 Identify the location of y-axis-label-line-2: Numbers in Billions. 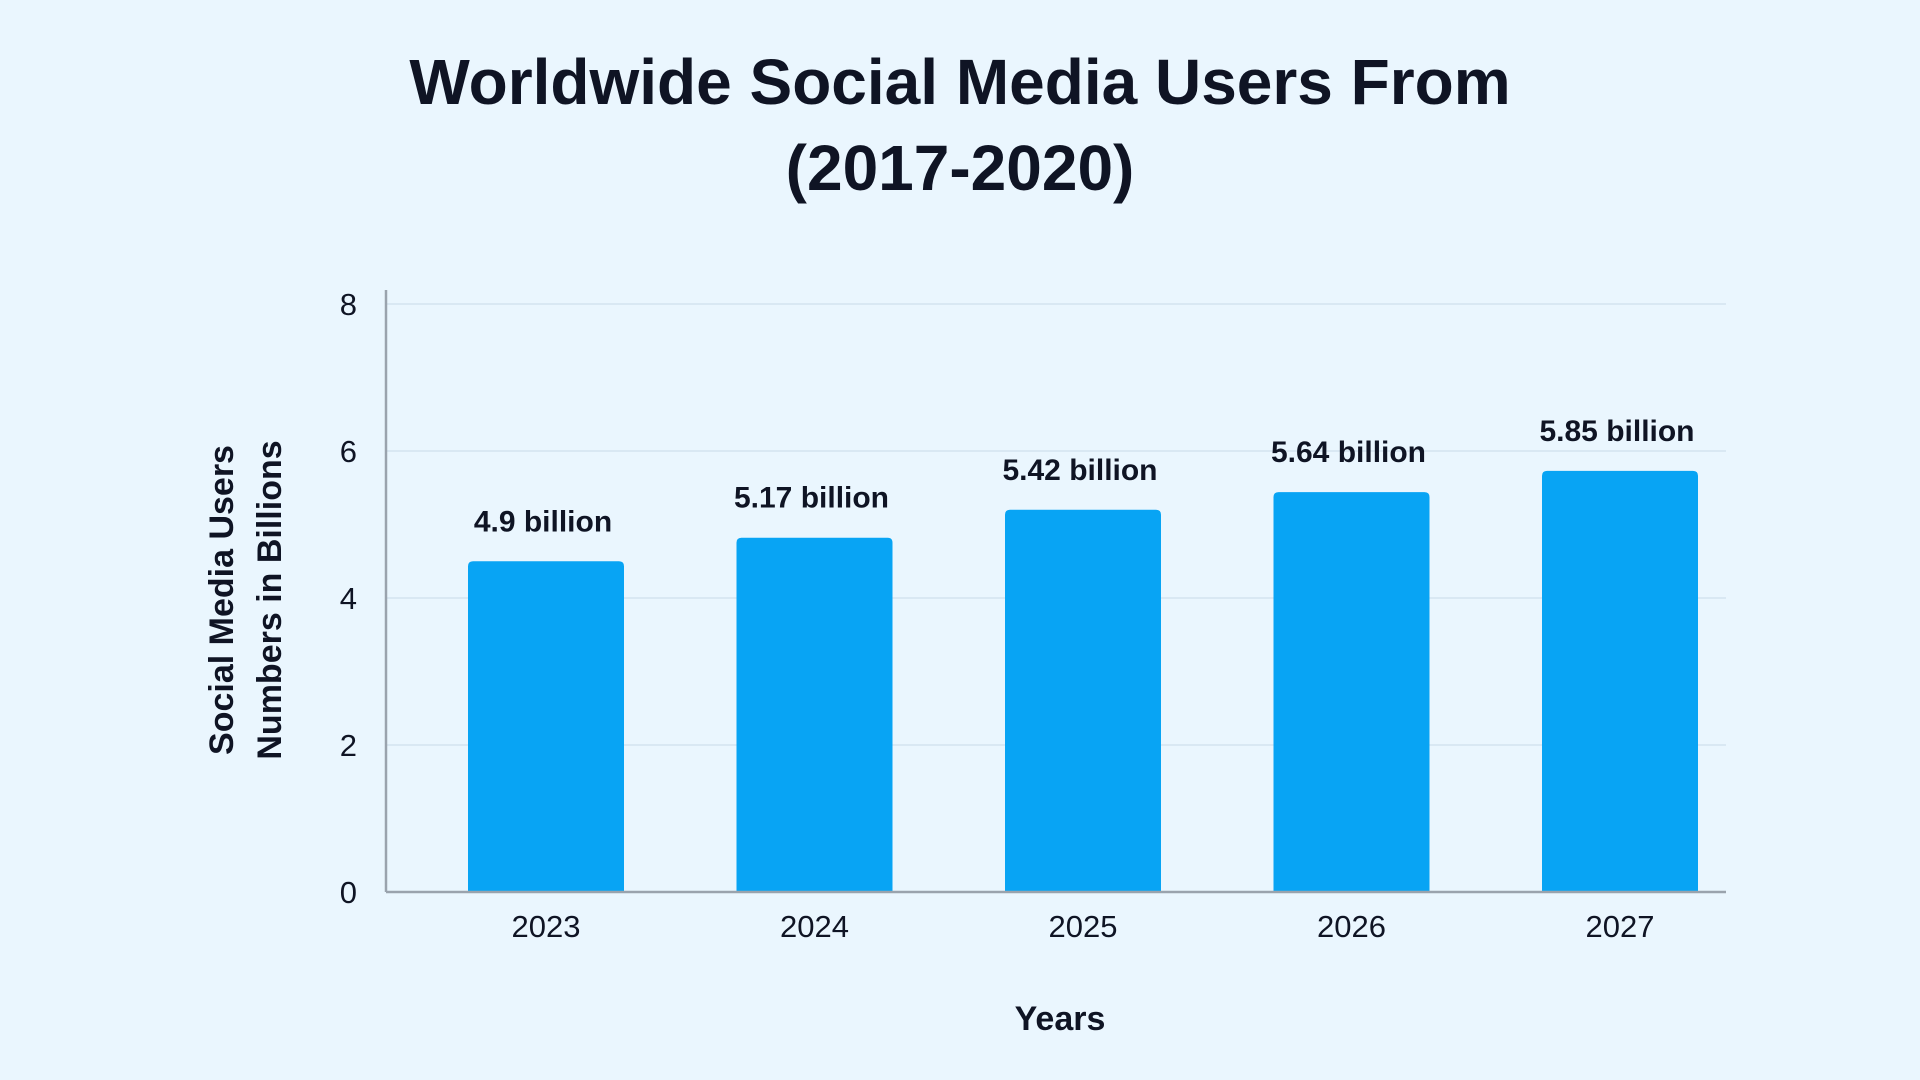
(270, 599).